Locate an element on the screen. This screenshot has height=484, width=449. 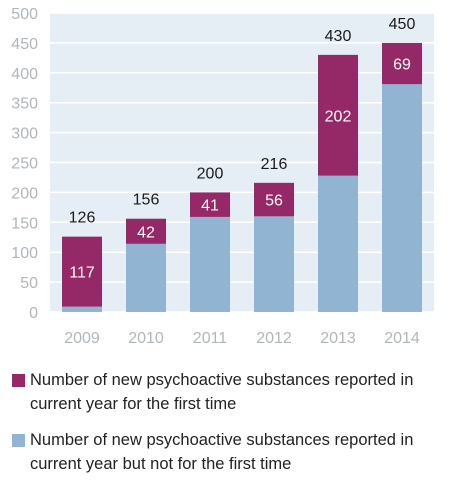
x-tick-label: 2013 is located at coordinates (338, 338).